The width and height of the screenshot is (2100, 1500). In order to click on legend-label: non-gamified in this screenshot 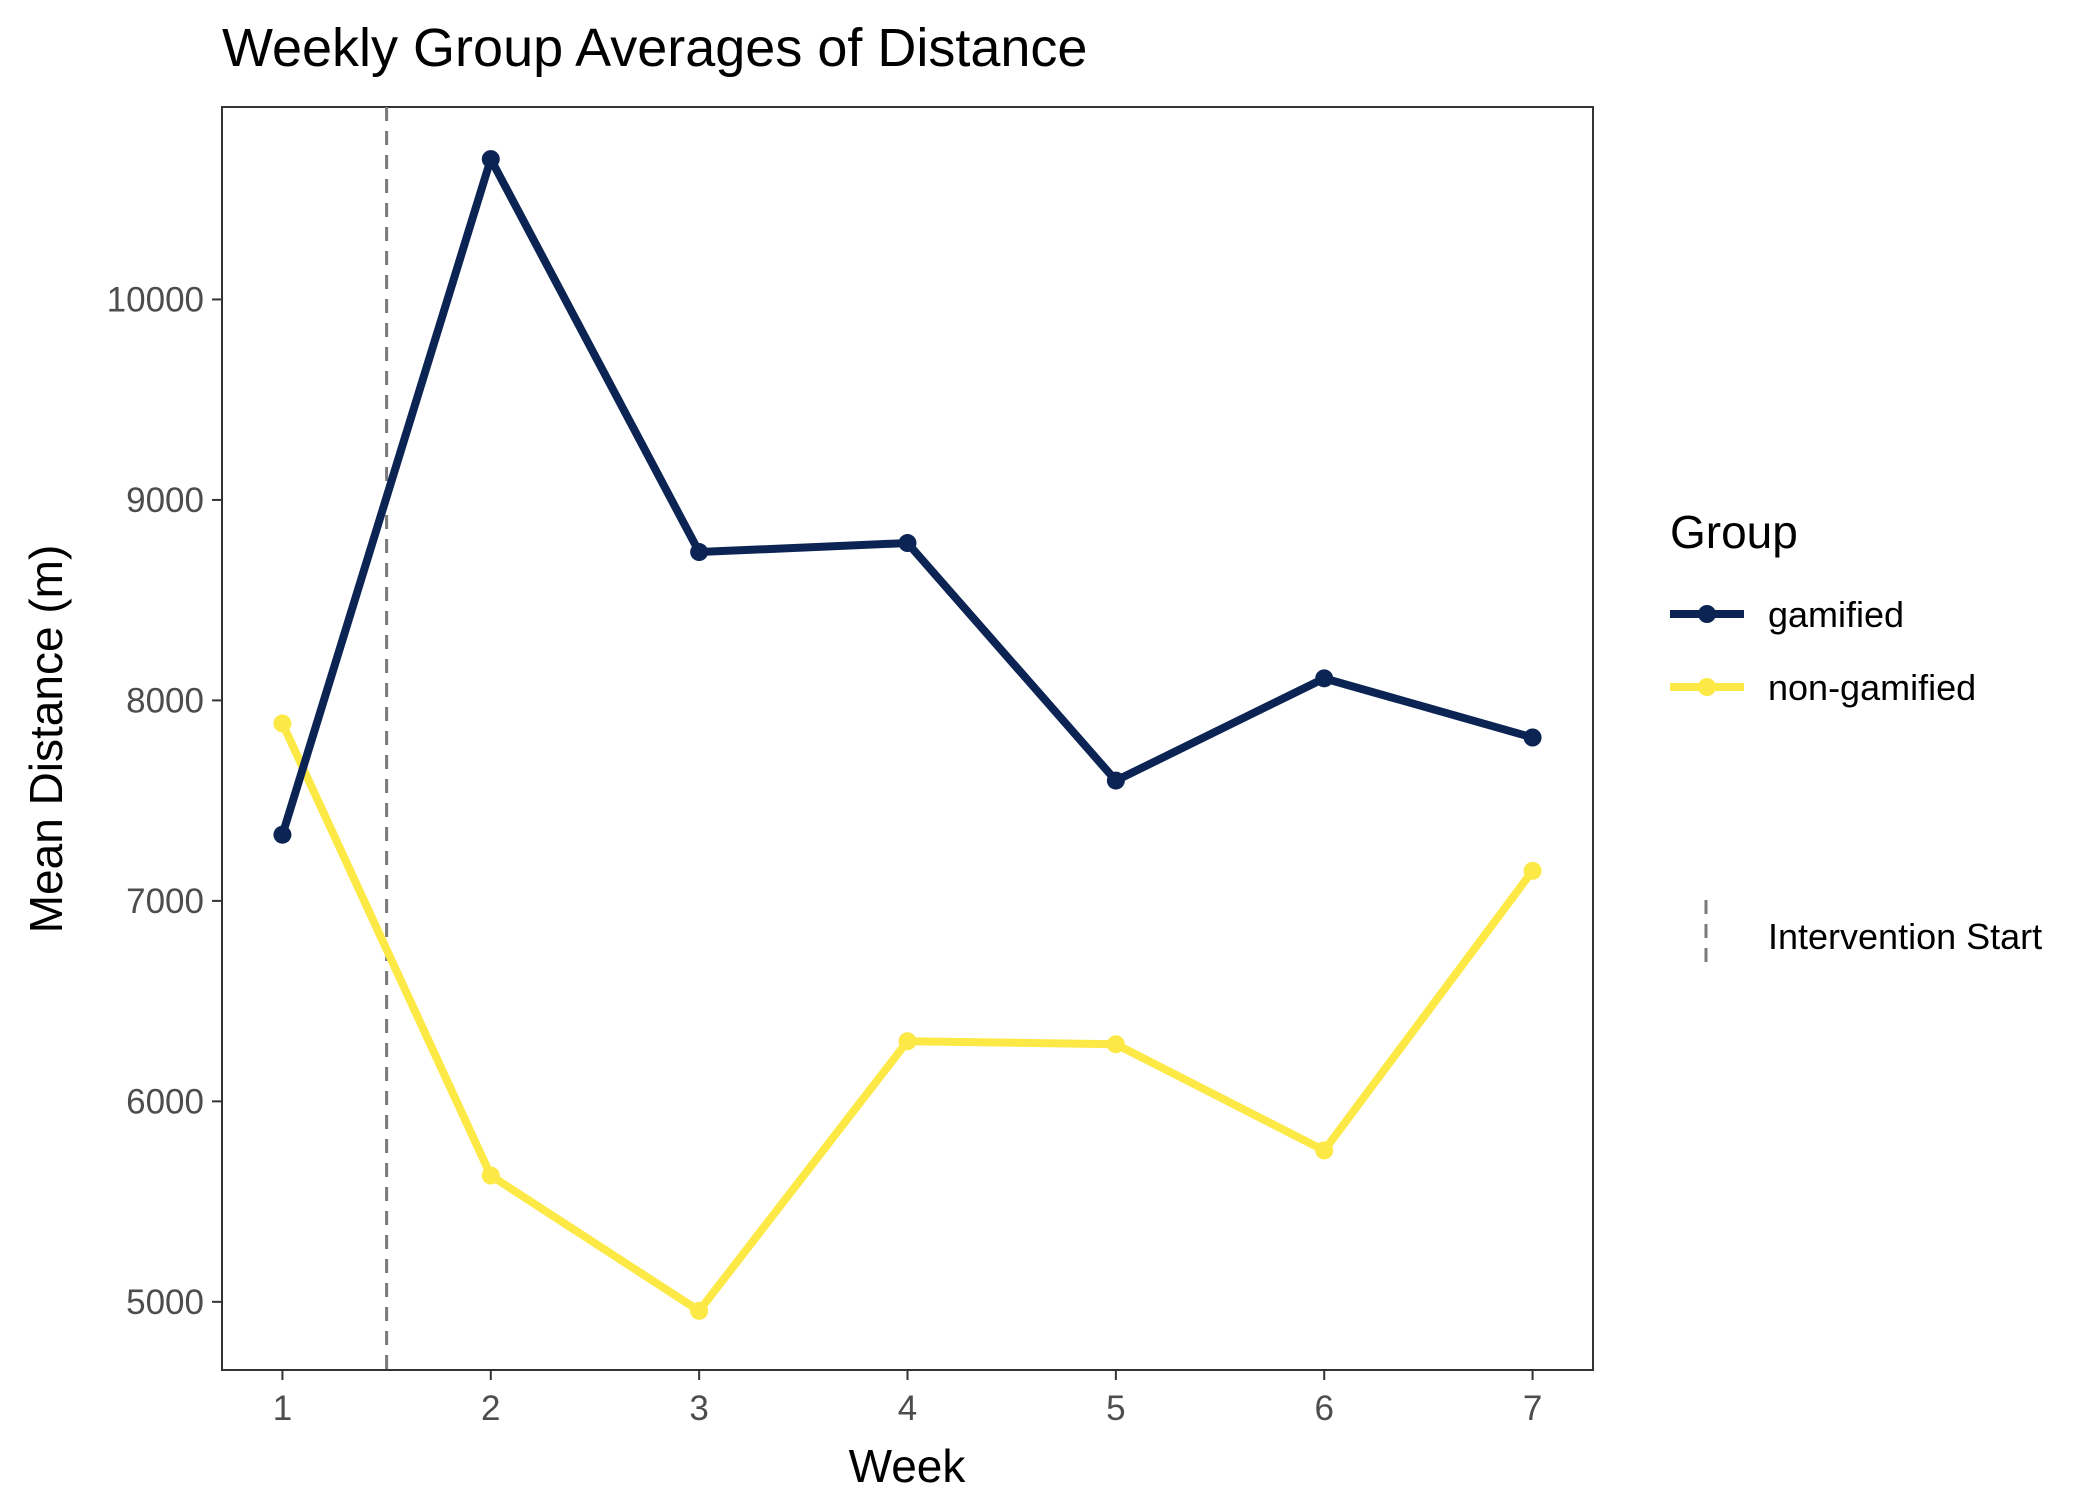, I will do `click(1872, 687)`.